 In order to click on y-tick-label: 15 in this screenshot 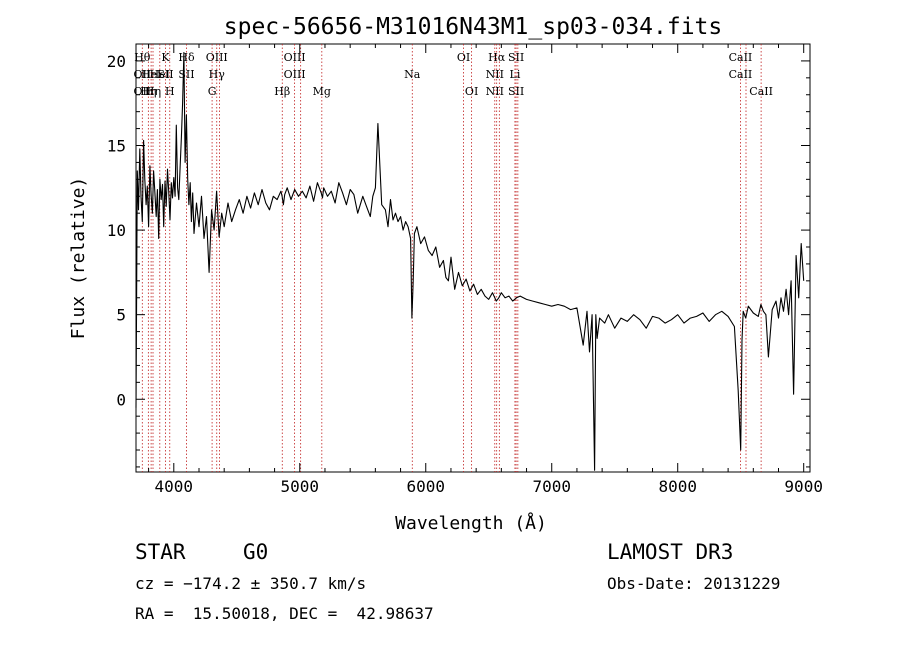, I will do `click(116, 146)`.